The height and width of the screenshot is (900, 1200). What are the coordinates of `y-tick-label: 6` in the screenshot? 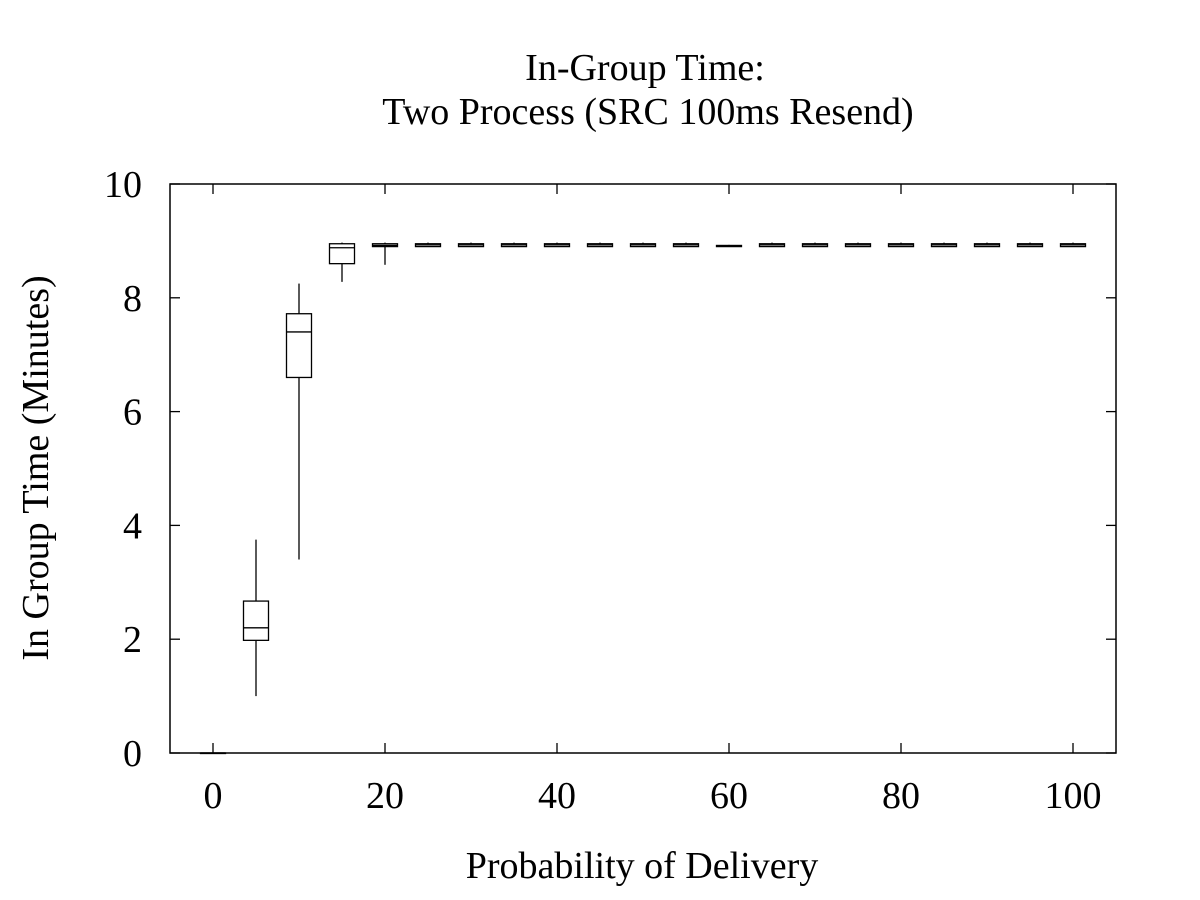 It's located at (132, 413).